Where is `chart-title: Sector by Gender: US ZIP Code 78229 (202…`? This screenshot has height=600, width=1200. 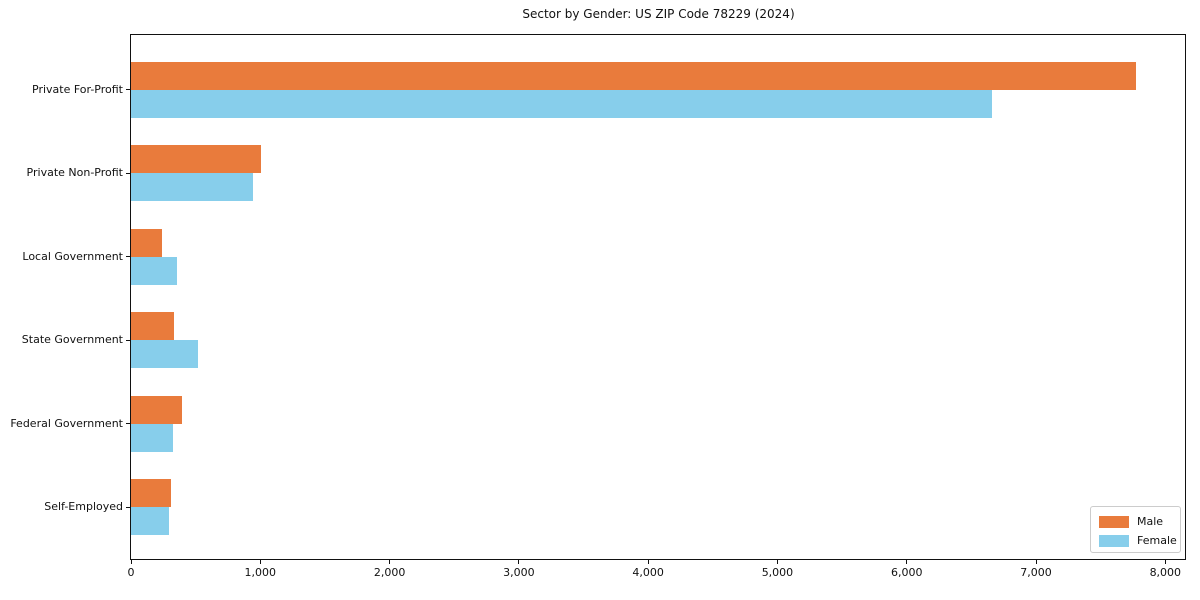 chart-title: Sector by Gender: US ZIP Code 78229 (202… is located at coordinates (658, 14).